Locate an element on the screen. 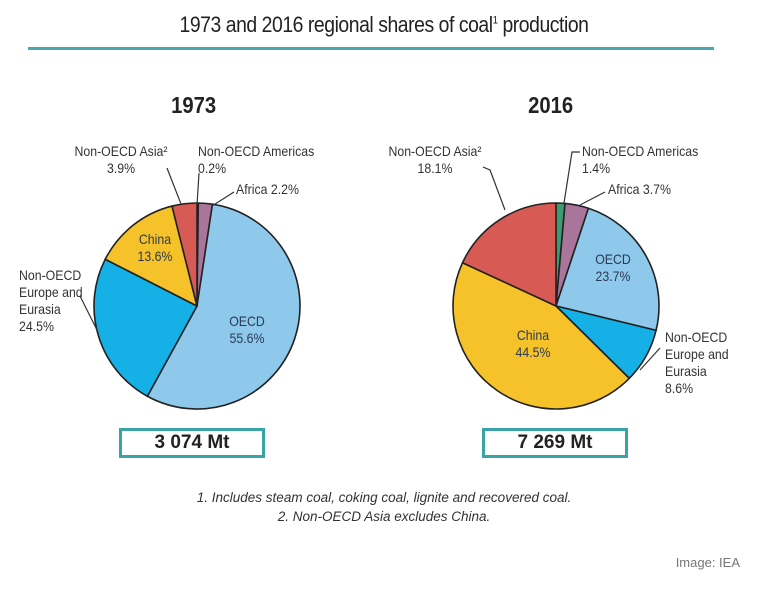  leader-line-non-oecd-asia-2016 is located at coordinates (494, 188).